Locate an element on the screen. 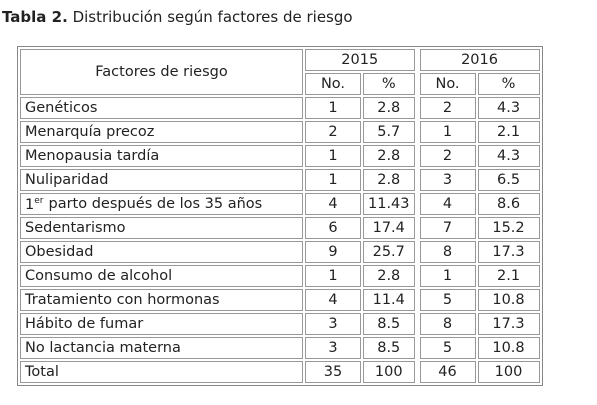 Image resolution: width=597 pixels, height=405 pixels. cell: 9 is located at coordinates (333, 252).